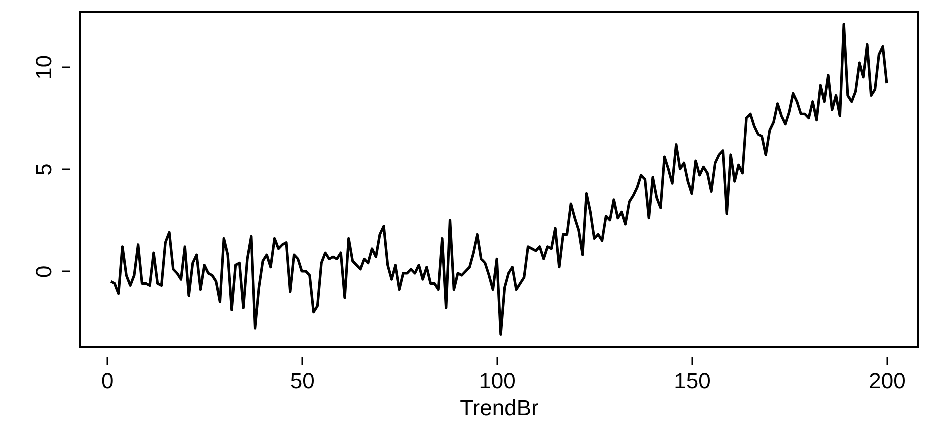 The image size is (943, 446). Describe the element at coordinates (887, 381) in the screenshot. I see `x-tick-label: 200` at that location.